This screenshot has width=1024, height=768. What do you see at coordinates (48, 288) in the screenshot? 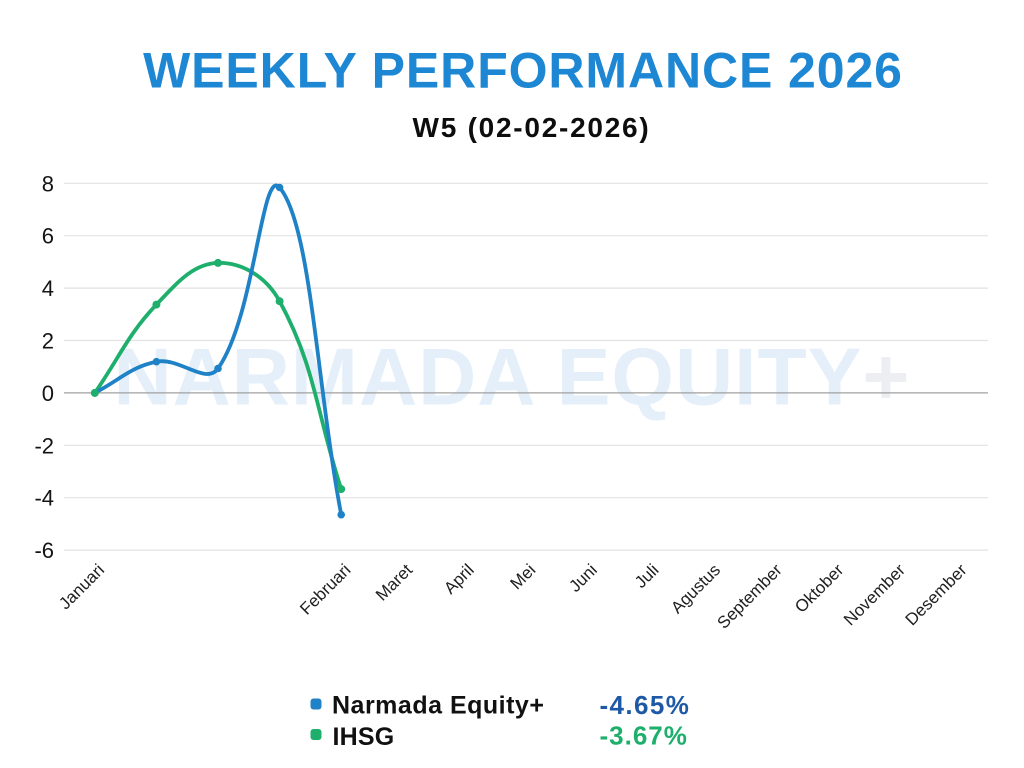
I see `svg-text: 4` at bounding box center [48, 288].